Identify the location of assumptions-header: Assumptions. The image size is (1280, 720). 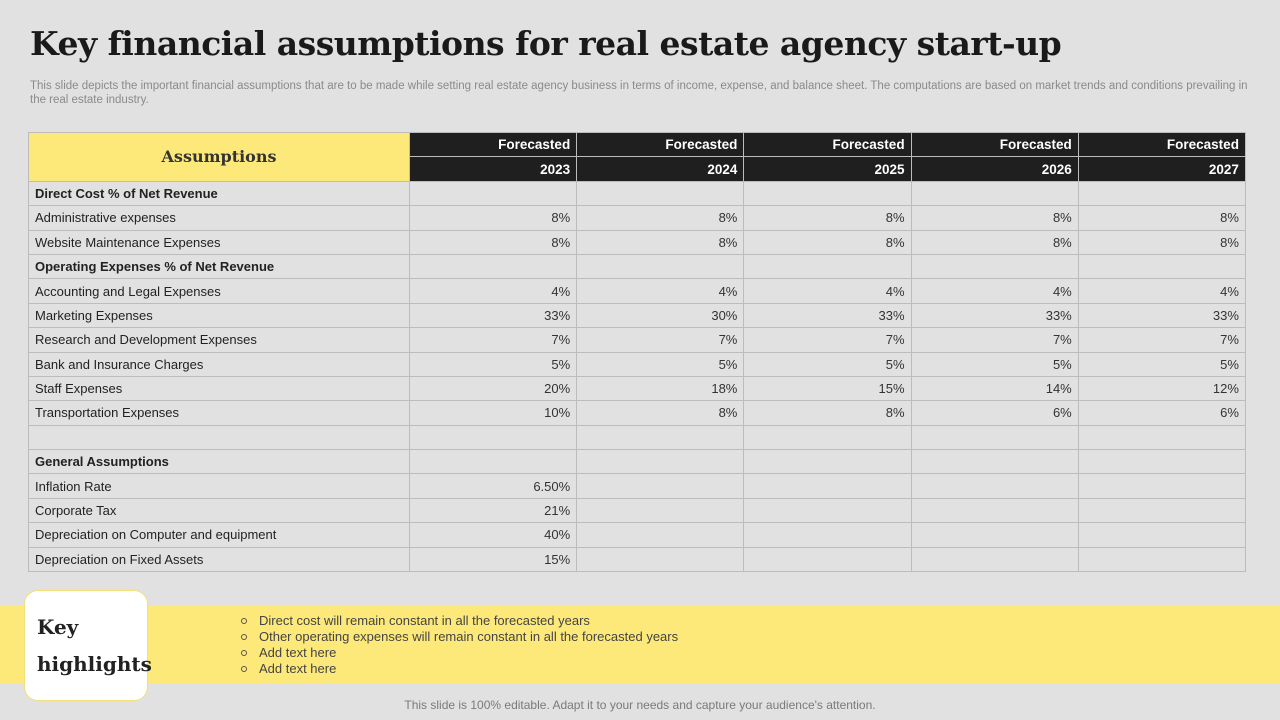
(219, 157).